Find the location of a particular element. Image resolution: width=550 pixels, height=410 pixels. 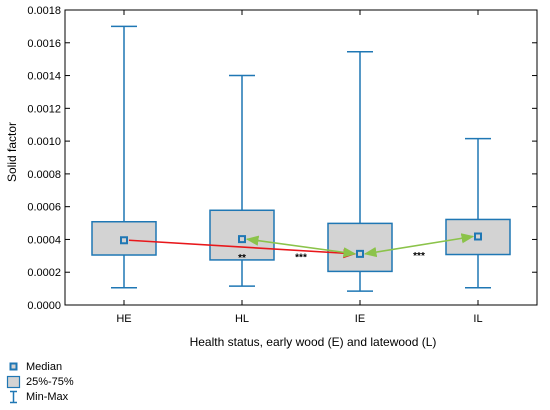

x-tick-label: IE is located at coordinates (360, 319).